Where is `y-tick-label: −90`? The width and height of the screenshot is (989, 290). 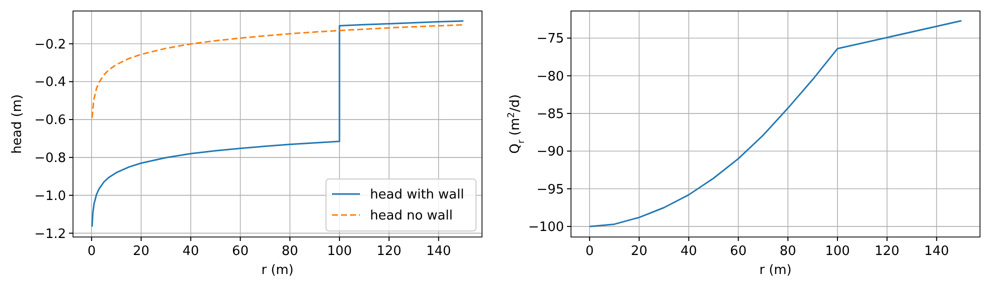 y-tick-label: −90 is located at coordinates (550, 152).